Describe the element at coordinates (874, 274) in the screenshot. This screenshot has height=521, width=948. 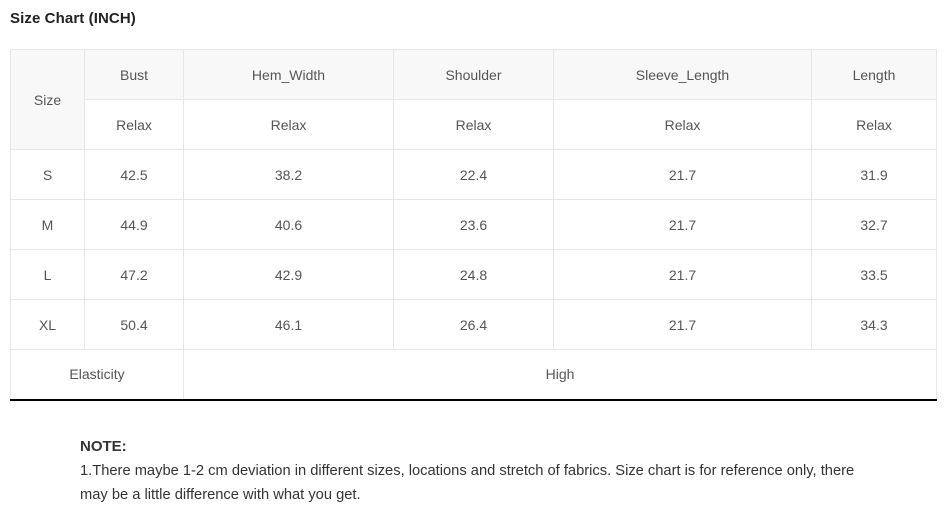
I see `value-cell: 33.5` at that location.